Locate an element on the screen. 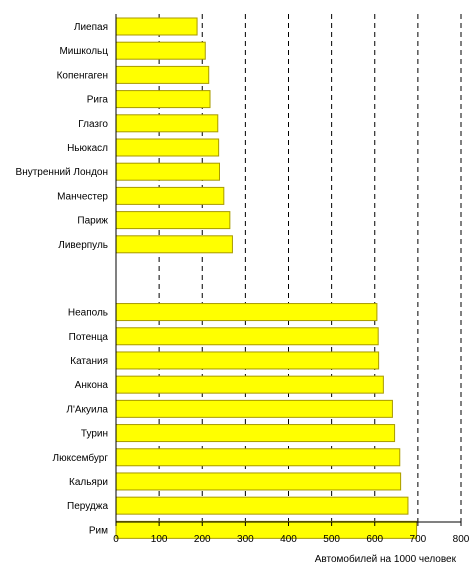 The image size is (476, 585). category-label: Рига is located at coordinates (98, 100).